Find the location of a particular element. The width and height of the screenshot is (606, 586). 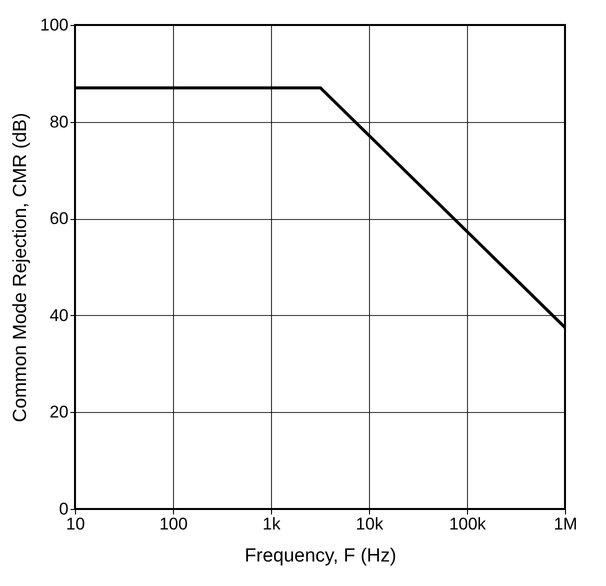

x-tick-label: 100 is located at coordinates (173, 524).